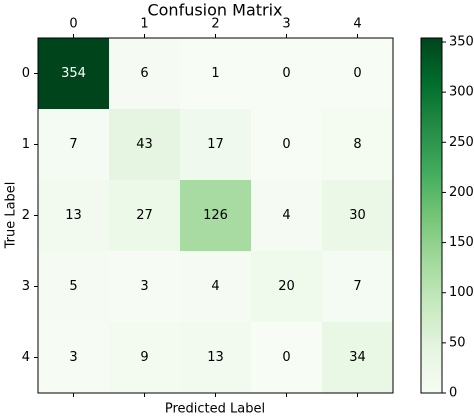  I want to click on colorbar-tick-label: 200, so click(461, 192).